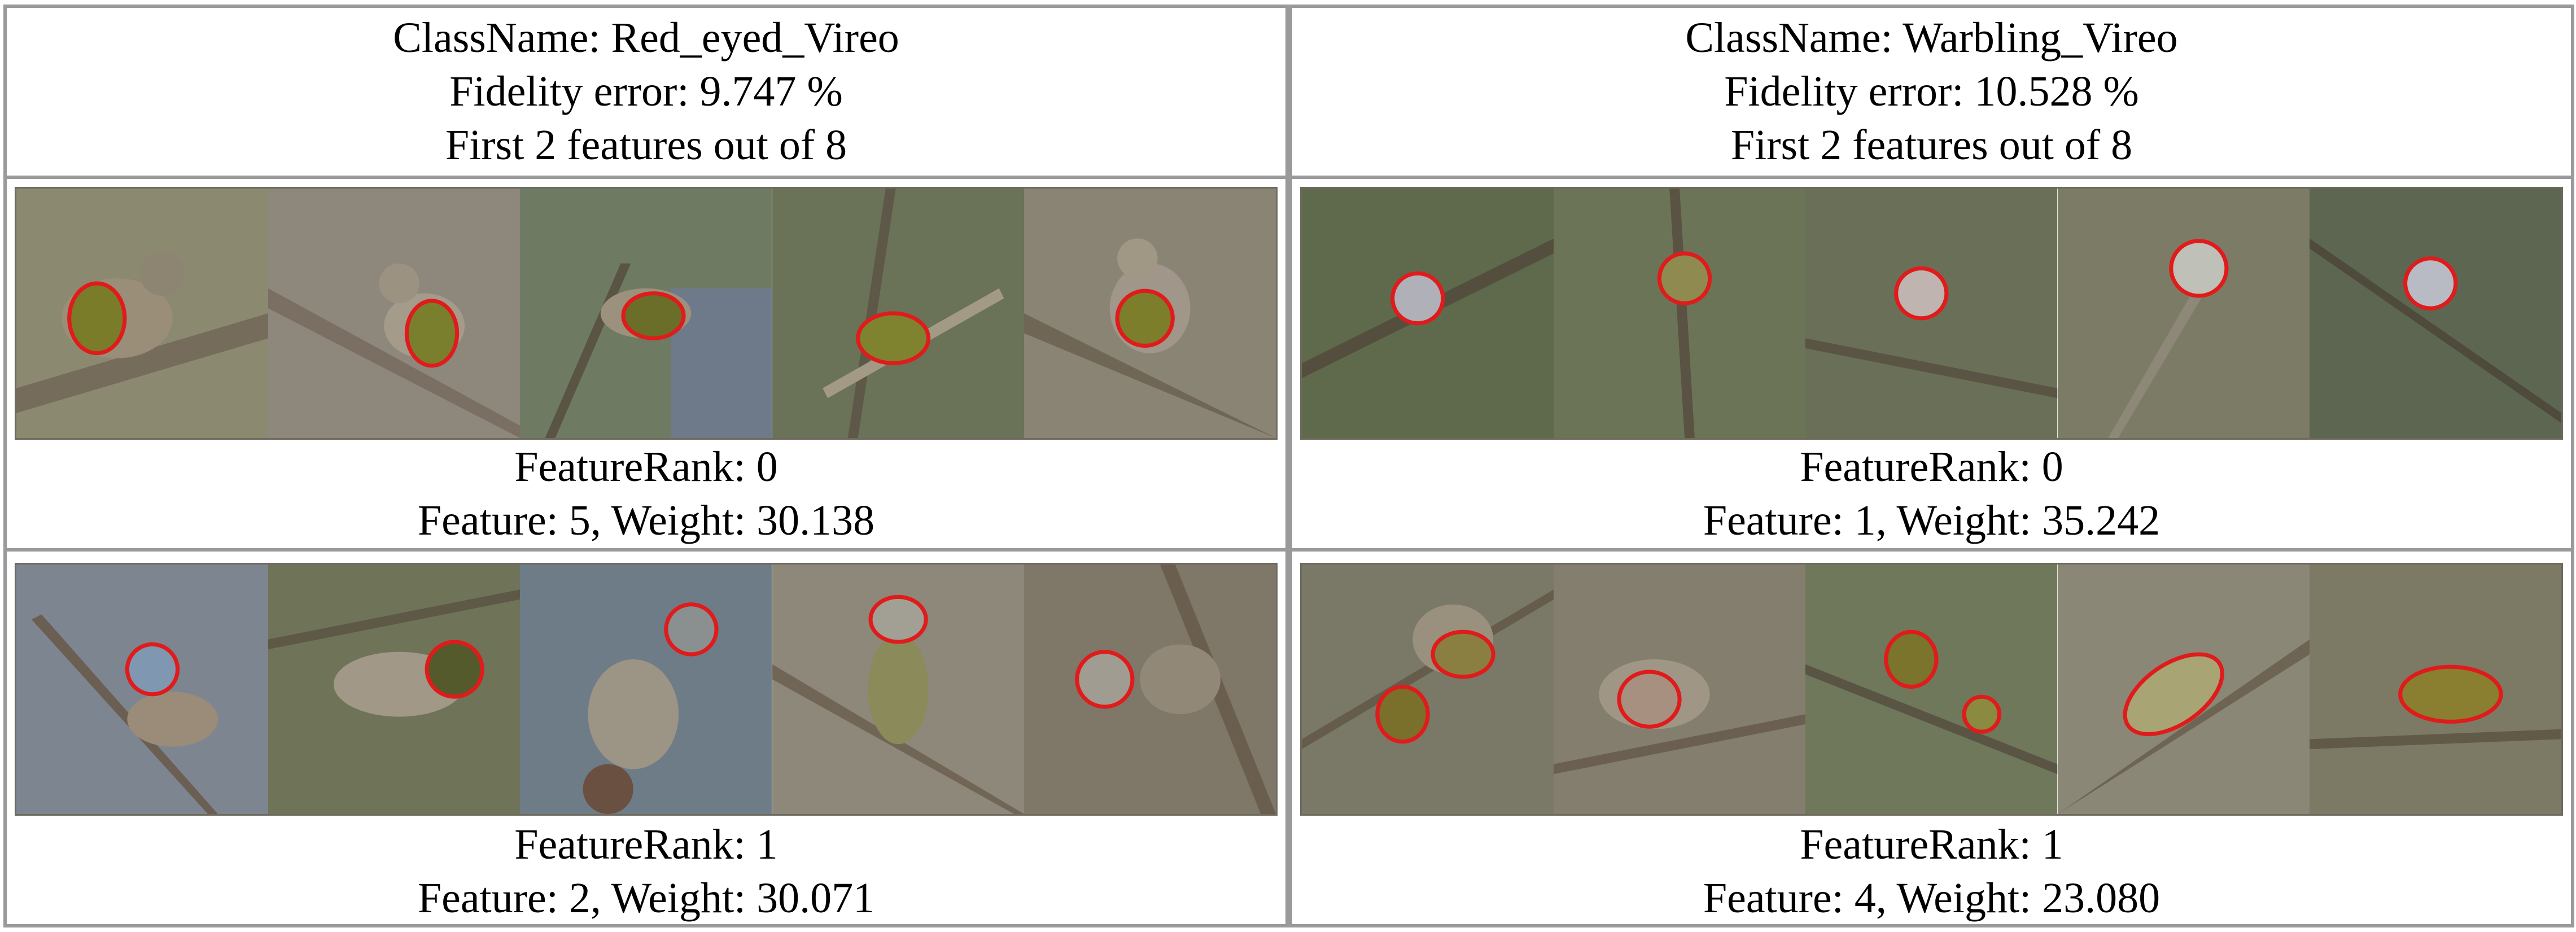 Image resolution: width=2576 pixels, height=932 pixels. Describe the element at coordinates (1931, 520) in the screenshot. I see `feature-weight-label: Feature: 1, Weight: 35.242` at that location.